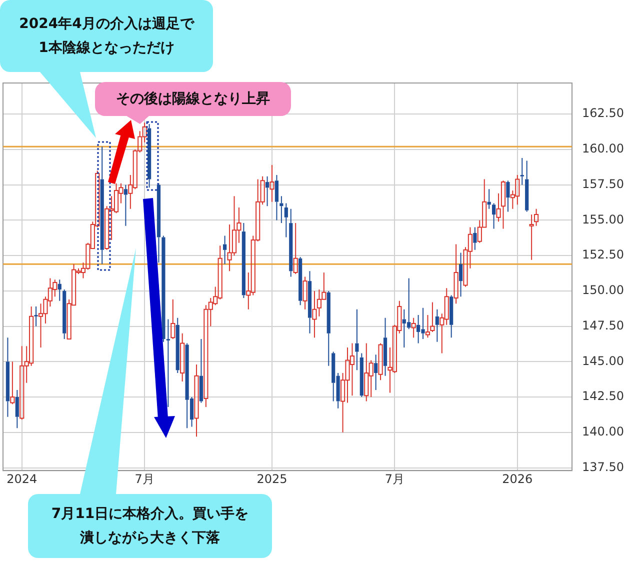 The width and height of the screenshot is (640, 561). I want to click on y-tick-label: 162.50, so click(603, 113).